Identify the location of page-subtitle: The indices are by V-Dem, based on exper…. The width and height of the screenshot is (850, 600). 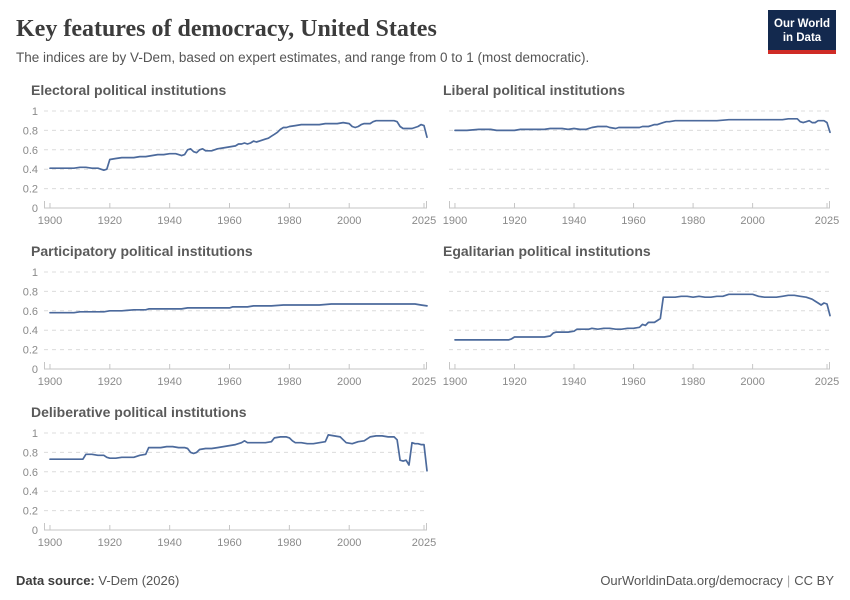
(303, 57).